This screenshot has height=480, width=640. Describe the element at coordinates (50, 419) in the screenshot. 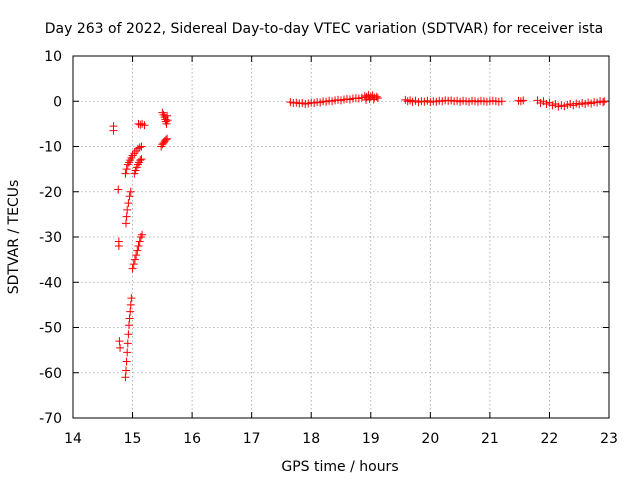

I see `y-tick-label: -70` at that location.